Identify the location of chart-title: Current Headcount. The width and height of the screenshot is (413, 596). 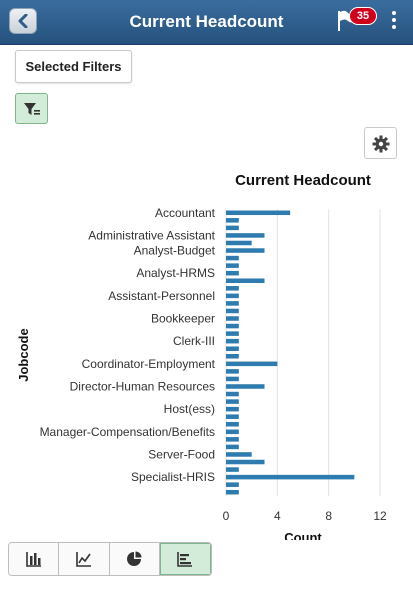
(303, 180).